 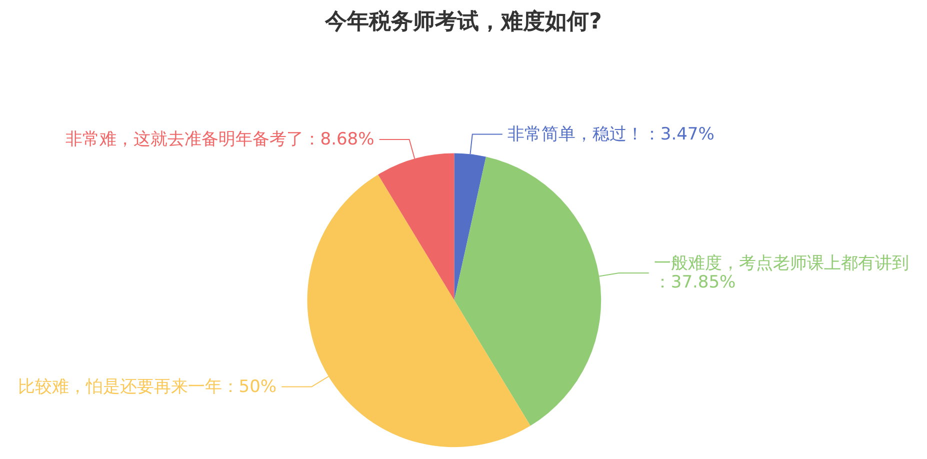 I want to click on chart-title: 今年税务师考试，难度如何?, so click(x=463, y=21).